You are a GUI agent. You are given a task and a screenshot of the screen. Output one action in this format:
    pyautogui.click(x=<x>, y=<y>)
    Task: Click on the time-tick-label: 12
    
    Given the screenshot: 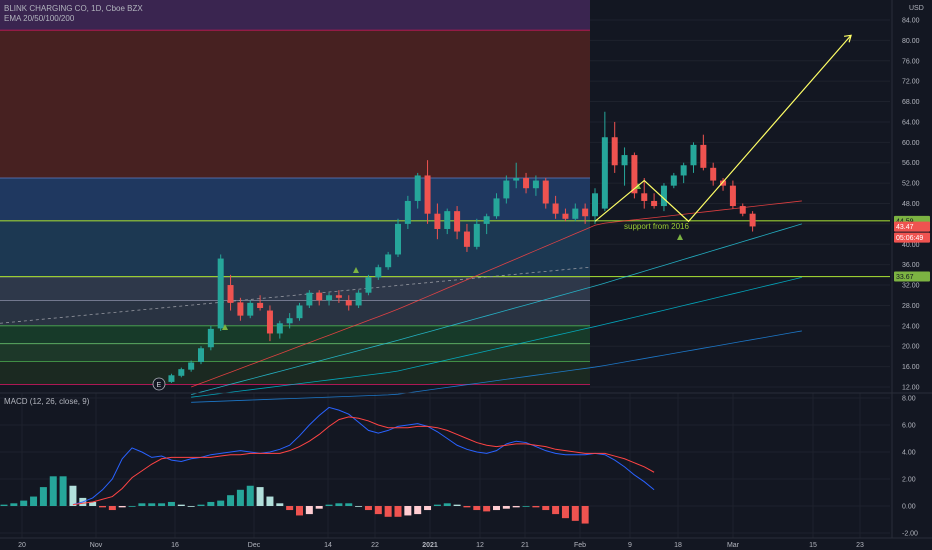 What is the action you would take?
    pyautogui.click(x=480, y=545)
    